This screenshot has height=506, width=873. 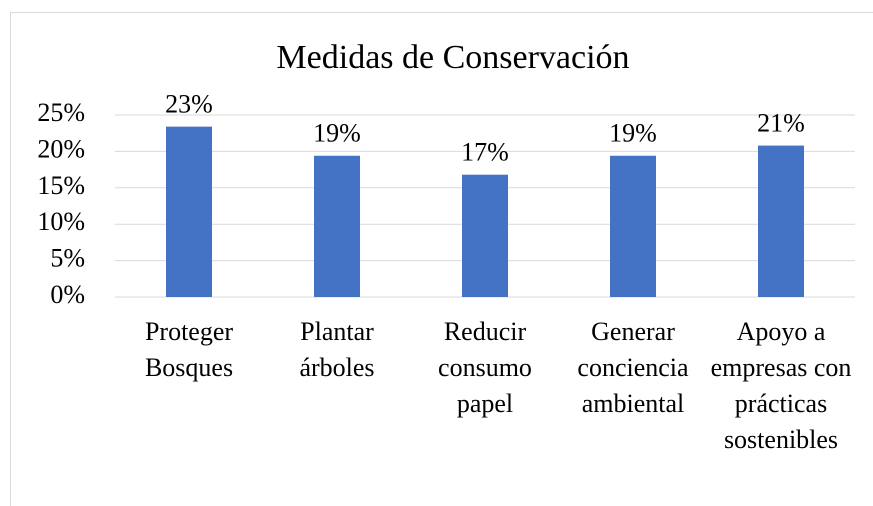 I want to click on y-tick-label: 25%, so click(x=61, y=112).